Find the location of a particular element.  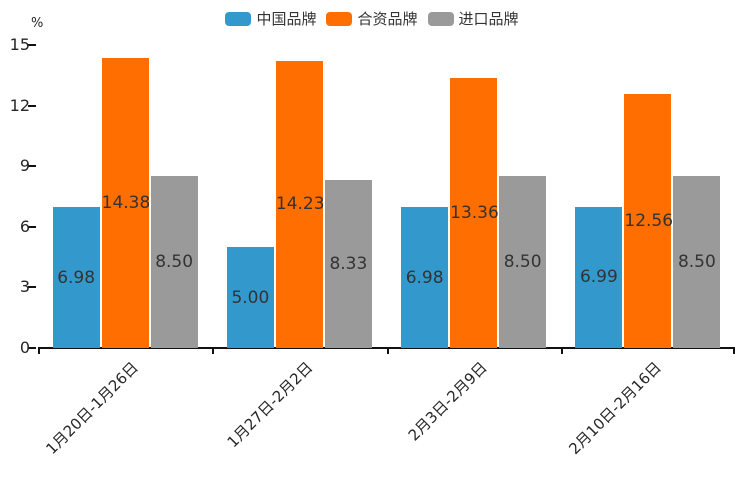

bar-value-label: 12.56 is located at coordinates (649, 221).